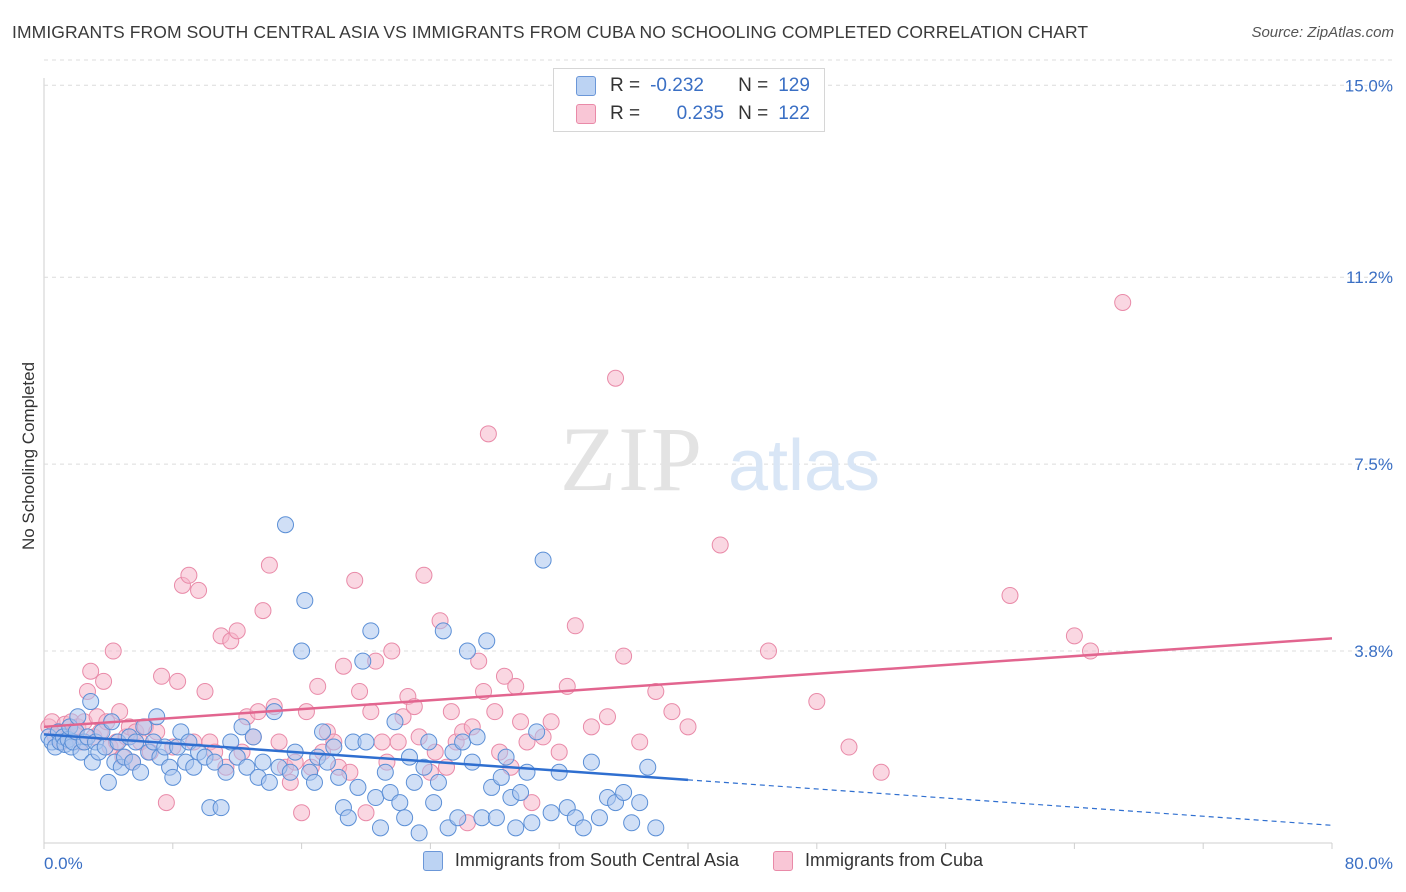  Describe the element at coordinates (432, 860) in the screenshot. I see `series-swatch-blue` at that location.